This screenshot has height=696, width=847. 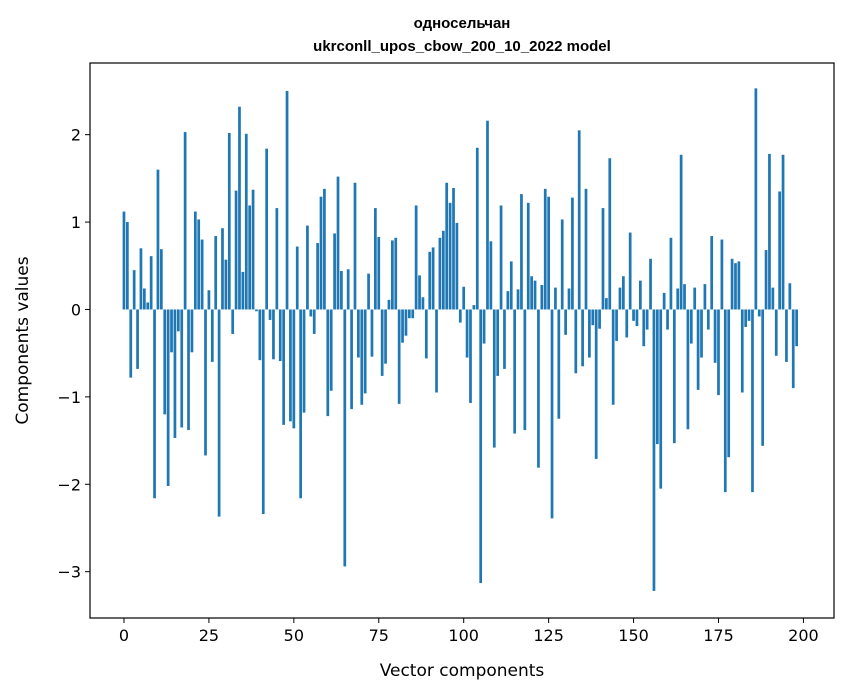 I want to click on y-axis-label: Components values, so click(x=23, y=340).